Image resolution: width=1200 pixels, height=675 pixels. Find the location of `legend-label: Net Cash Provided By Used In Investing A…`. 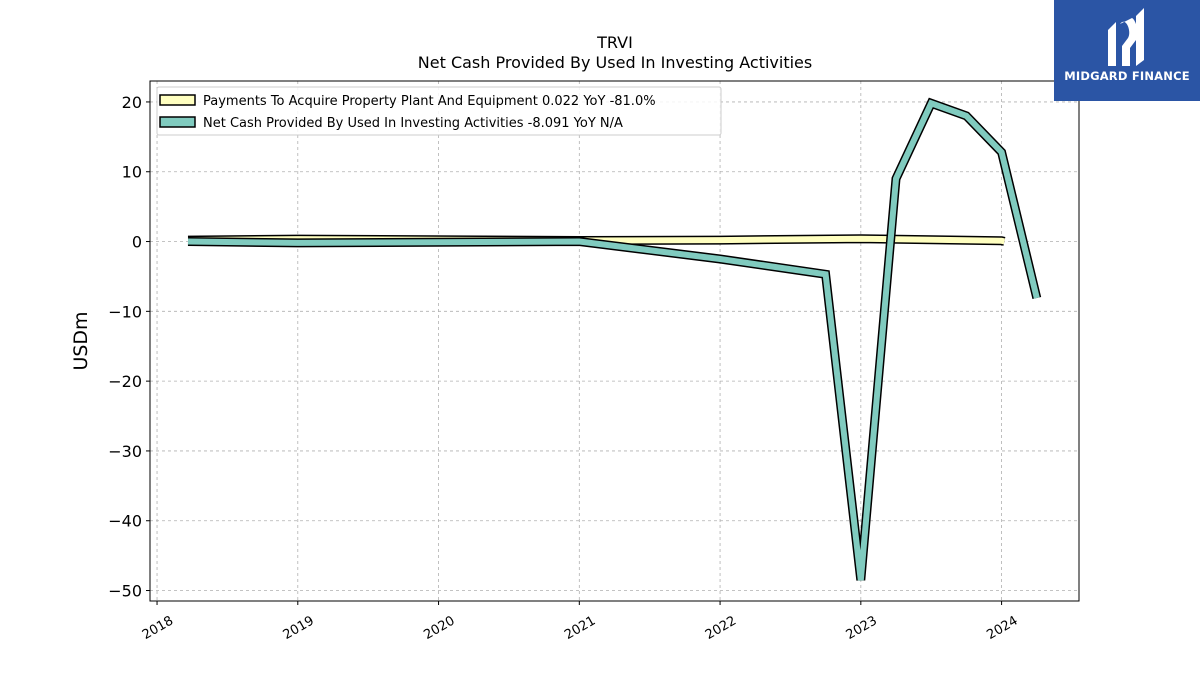

legend-label: Net Cash Provided By Used In Investing A… is located at coordinates (413, 123).